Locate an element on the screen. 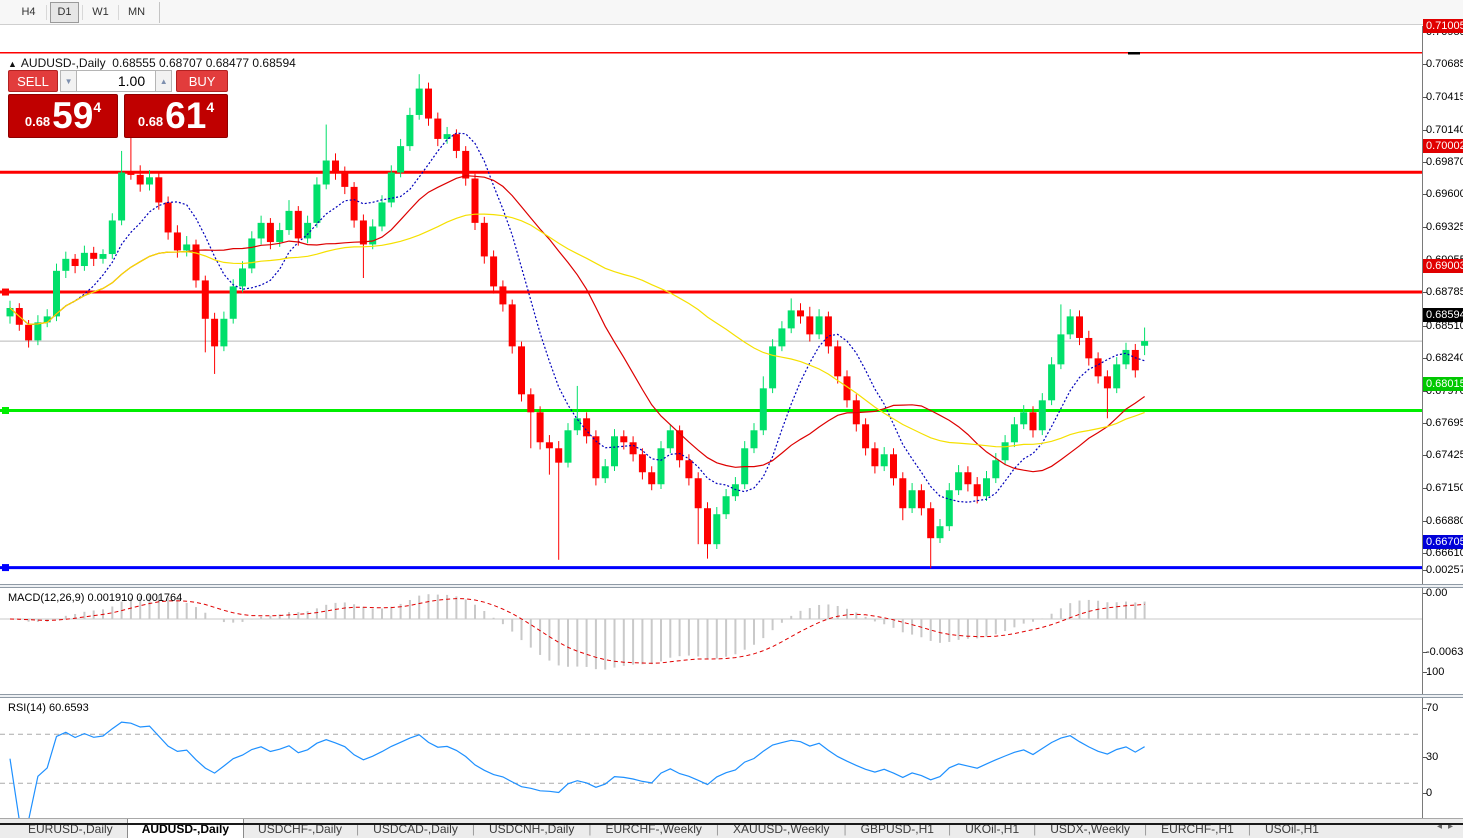 The image size is (1463, 838). volume-increase-button: ▲ is located at coordinates (164, 81).